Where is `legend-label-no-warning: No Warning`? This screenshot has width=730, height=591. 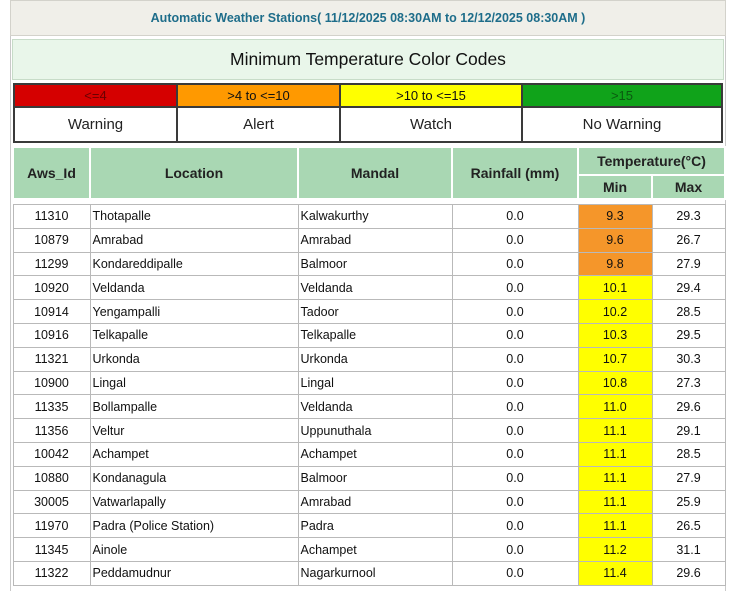
legend-label-no-warning: No Warning is located at coordinates (622, 124).